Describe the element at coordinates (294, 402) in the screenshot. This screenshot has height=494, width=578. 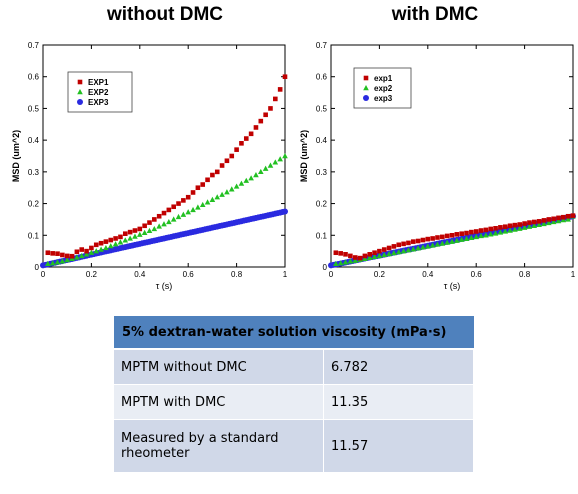
I see `table-row: MPTM with DMC 11.35` at that location.